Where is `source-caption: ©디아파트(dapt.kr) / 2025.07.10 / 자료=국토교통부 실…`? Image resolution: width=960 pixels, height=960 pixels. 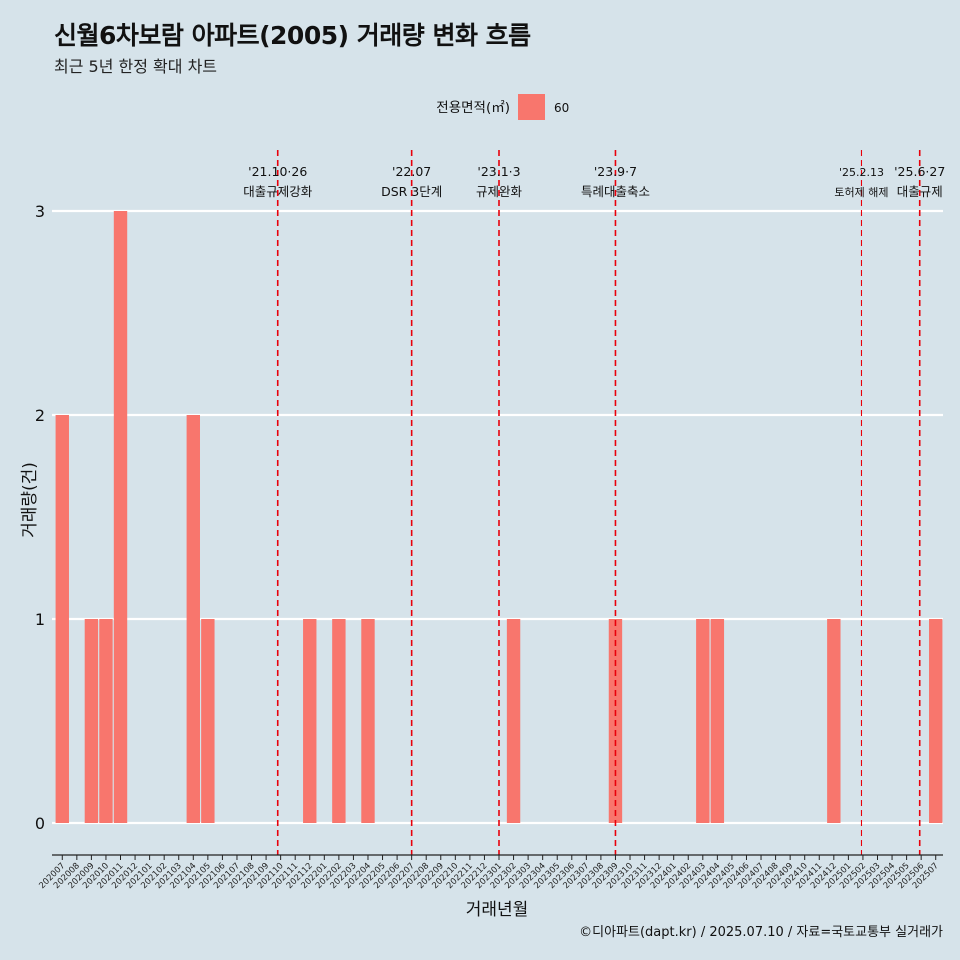 source-caption: ©디아파트(dapt.kr) / 2025.07.10 / 자료=국토교통부 실… is located at coordinates (761, 932).